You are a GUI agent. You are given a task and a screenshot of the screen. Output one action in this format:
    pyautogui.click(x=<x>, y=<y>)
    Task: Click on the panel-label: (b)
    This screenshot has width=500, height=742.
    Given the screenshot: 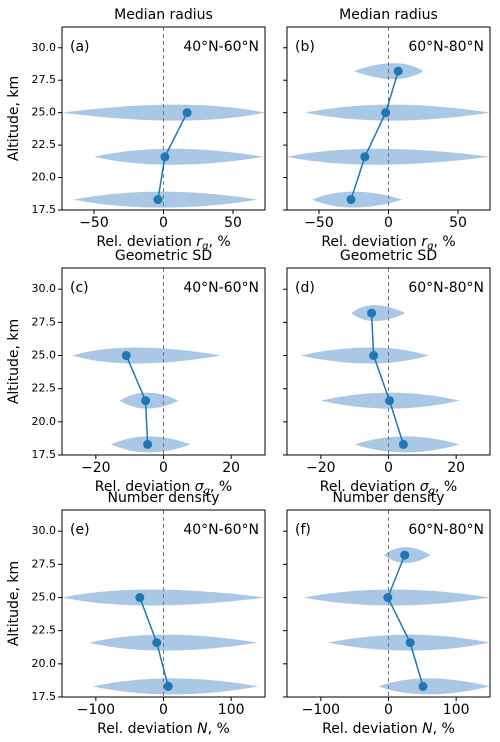 What is the action you would take?
    pyautogui.click(x=305, y=47)
    